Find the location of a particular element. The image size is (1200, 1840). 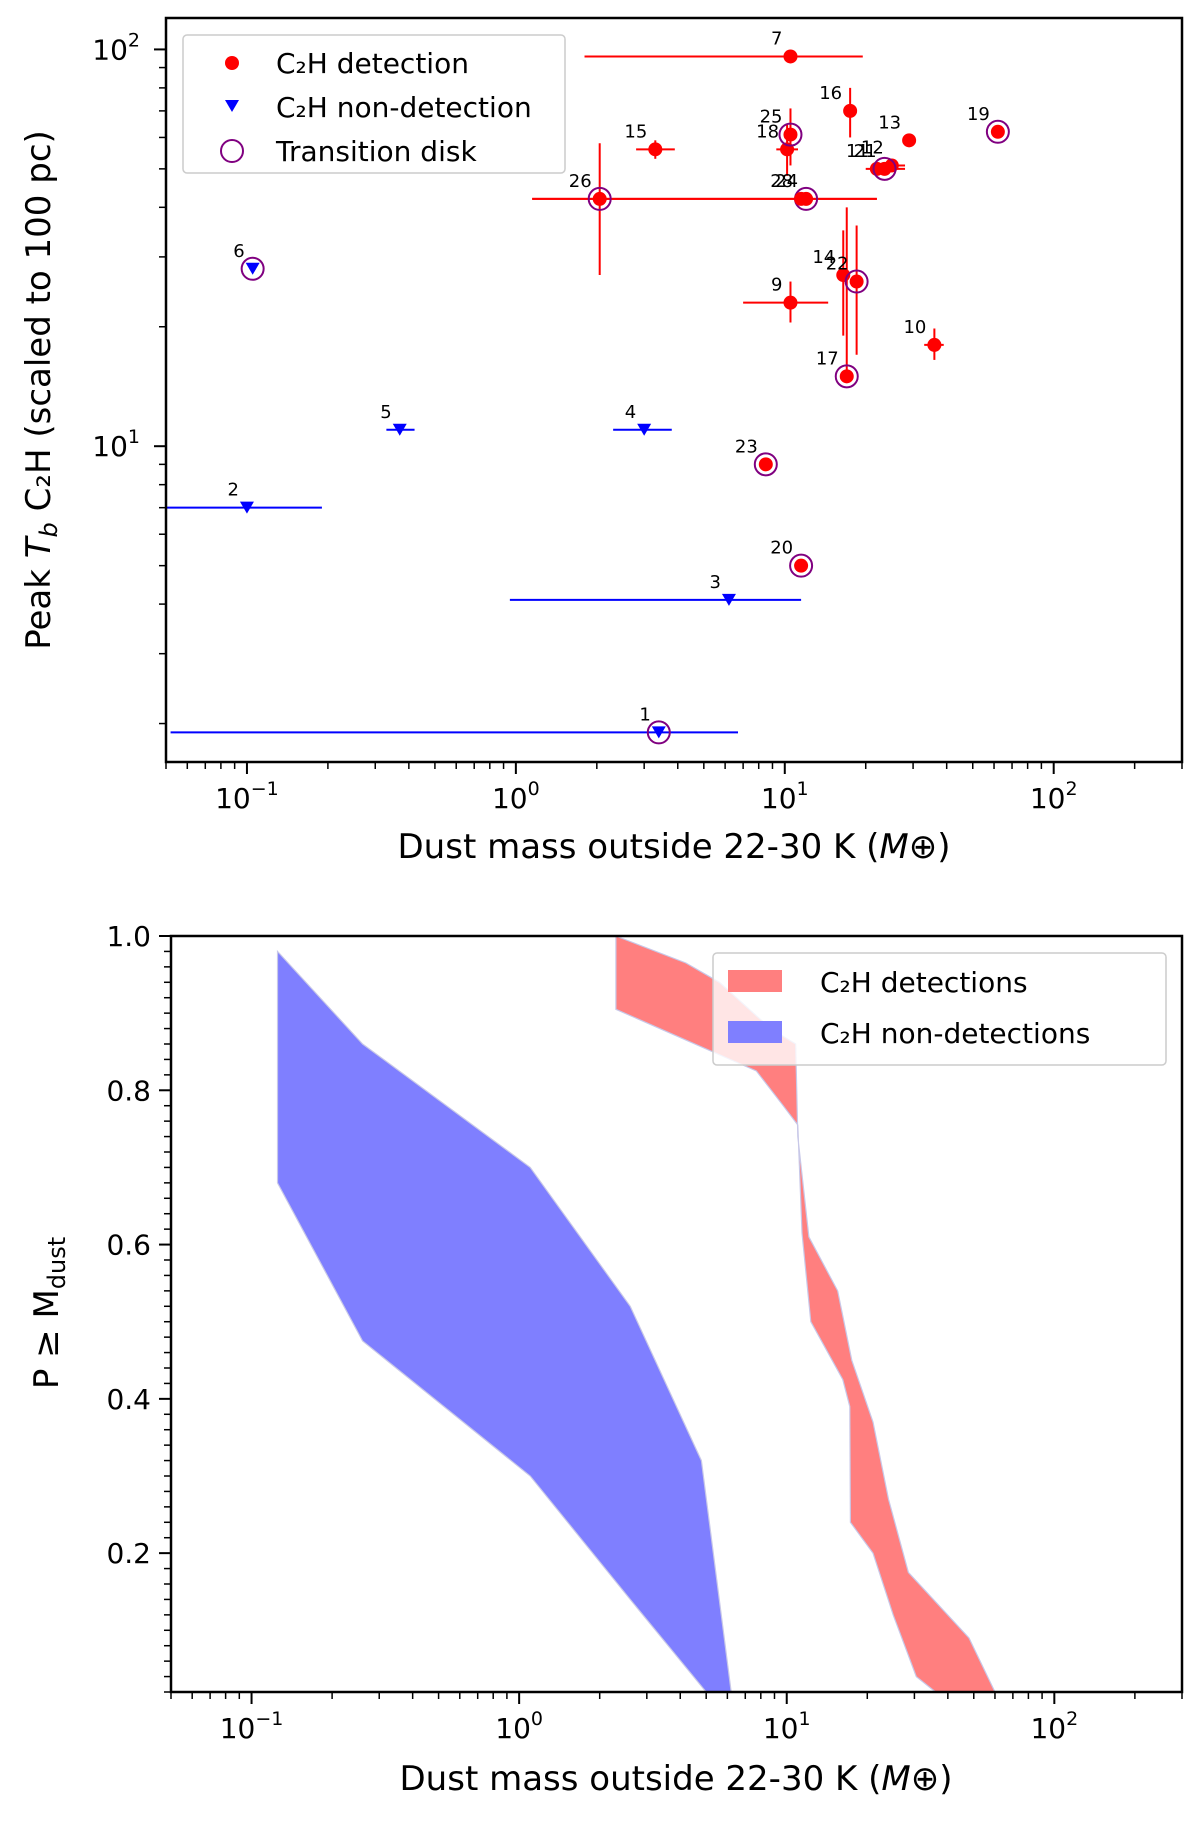

cumulative-y-tick-label: 0.2 is located at coordinates (128, 1553).